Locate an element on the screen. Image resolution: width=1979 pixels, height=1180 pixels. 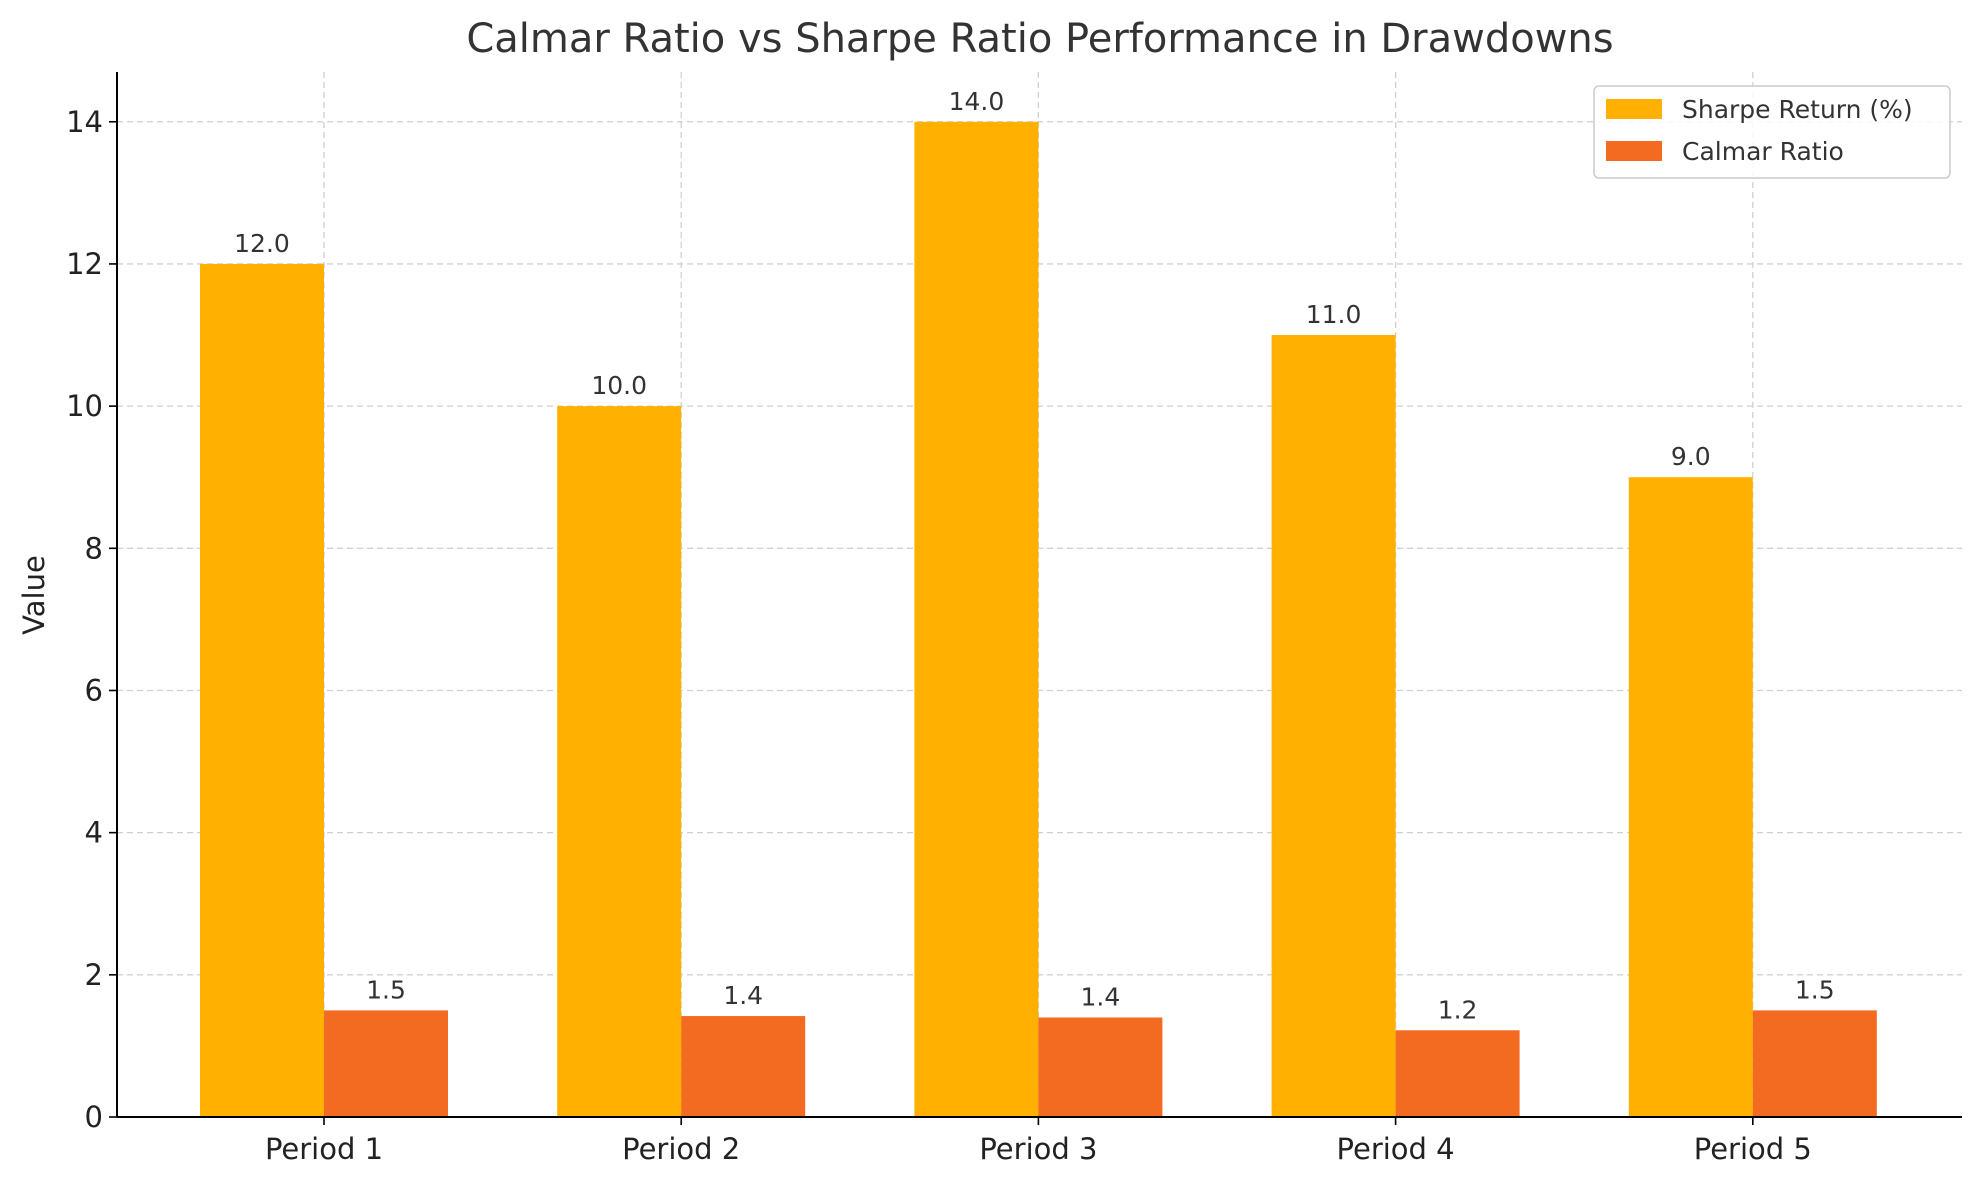
x-tick-label: Period 4 is located at coordinates (1396, 1149).